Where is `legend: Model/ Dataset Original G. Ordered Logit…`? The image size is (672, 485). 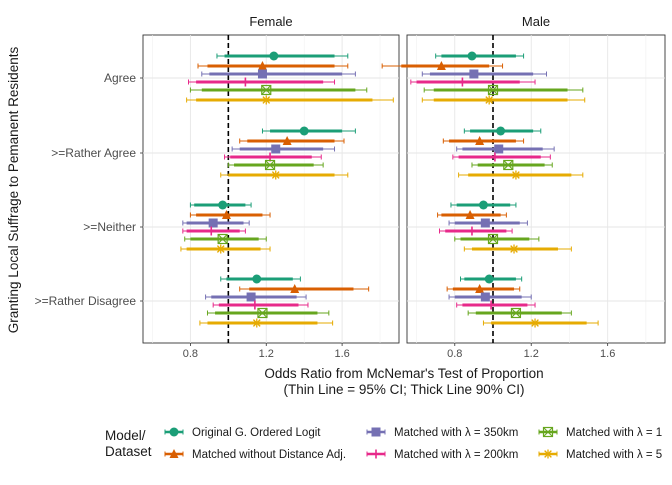
legend: Model/ Dataset Original G. Ordered Logit… is located at coordinates (383, 443).